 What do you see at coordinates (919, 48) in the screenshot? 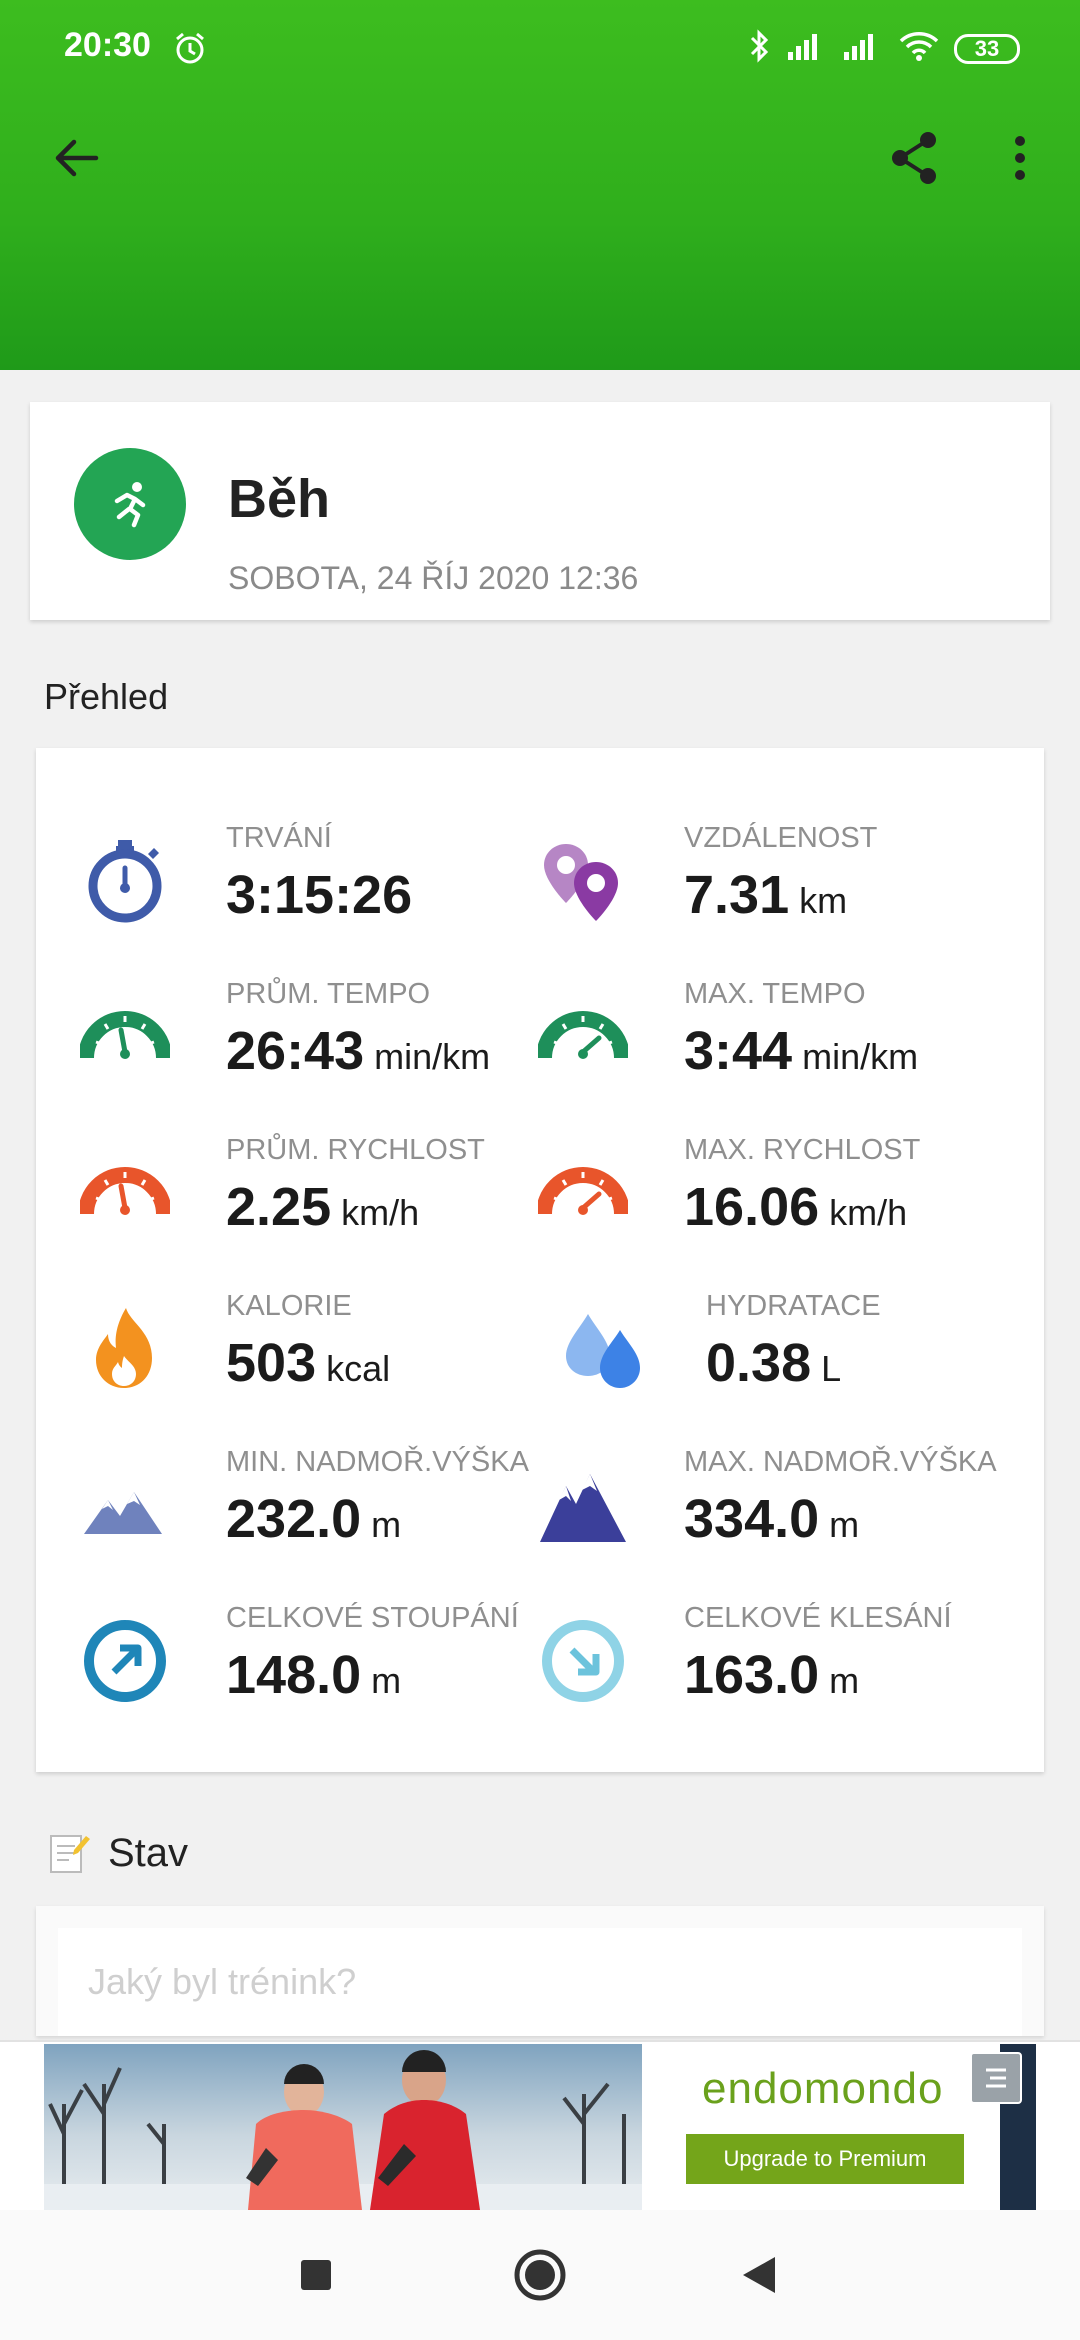
I see `wifi-icon` at bounding box center [919, 48].